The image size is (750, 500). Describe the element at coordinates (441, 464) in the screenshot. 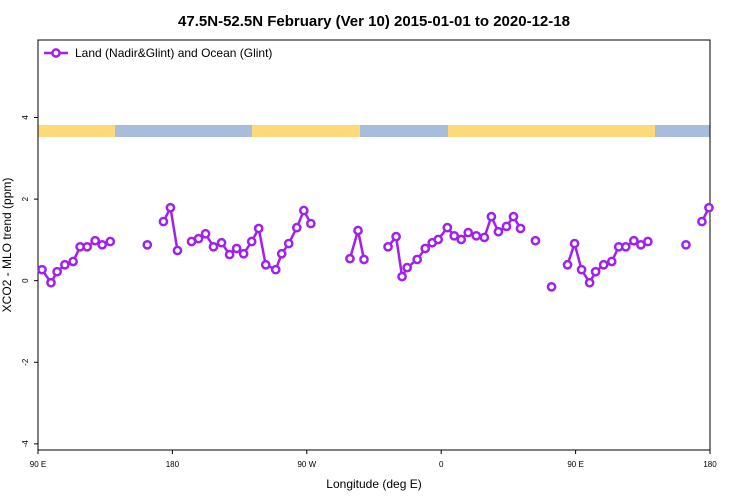

I see `x-tick-label: 0` at that location.